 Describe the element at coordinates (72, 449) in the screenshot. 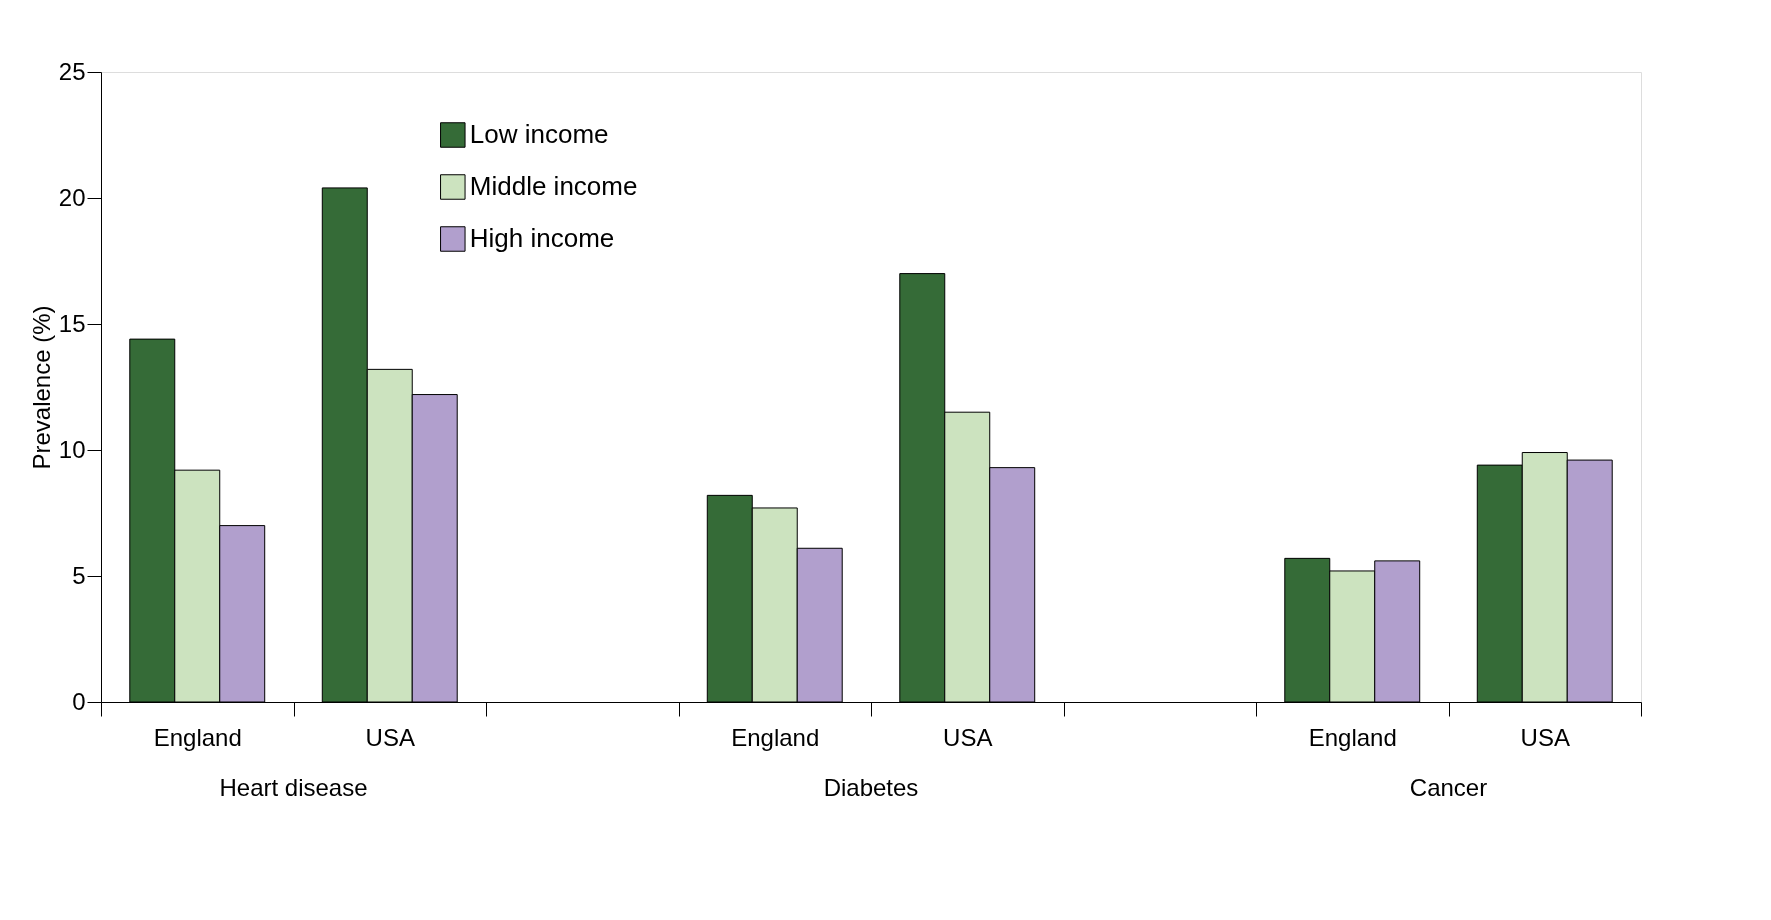

I see `y-tick-label: 10` at that location.